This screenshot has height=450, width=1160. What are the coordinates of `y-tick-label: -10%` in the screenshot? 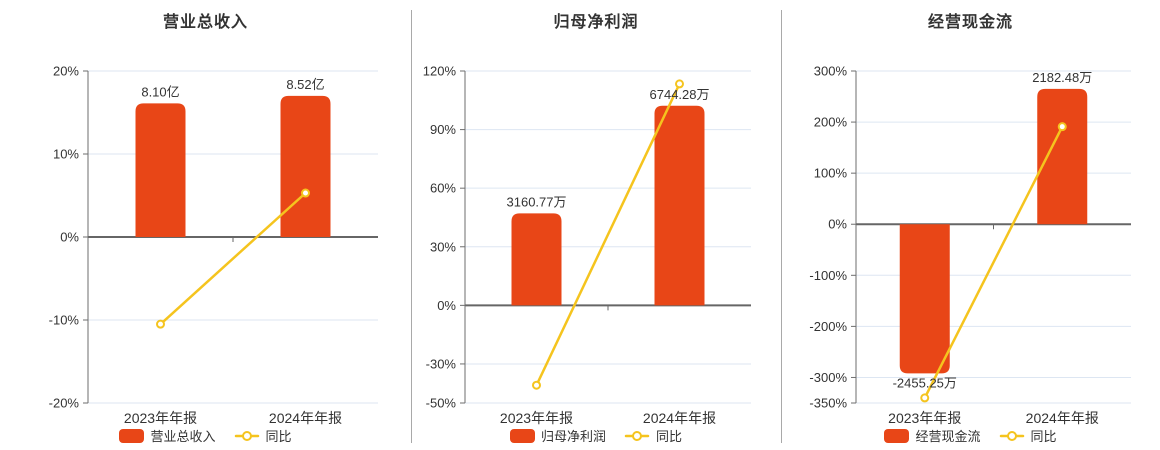 It's located at (64, 320).